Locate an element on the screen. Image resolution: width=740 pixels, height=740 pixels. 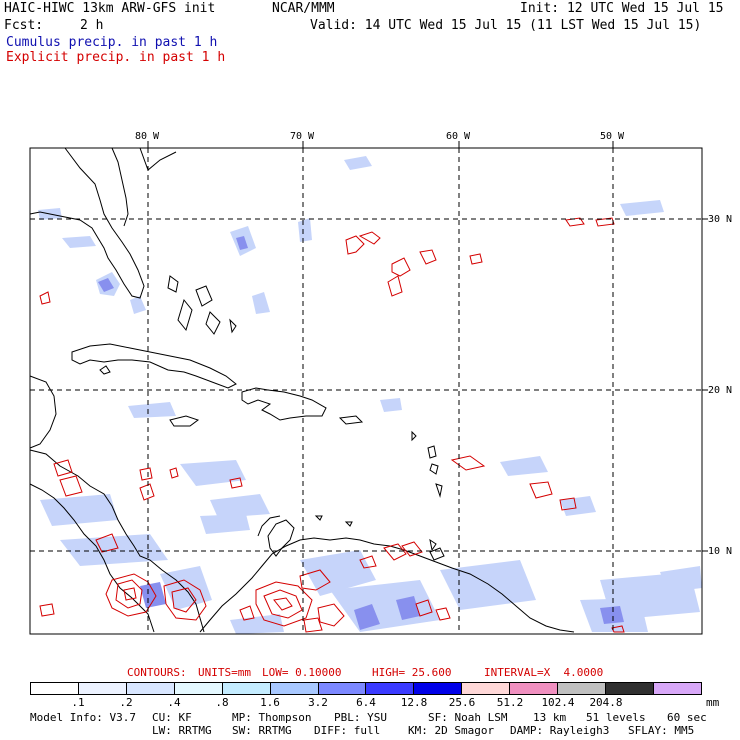
contours-interval: INTERVAL=X 4.0000 is located at coordinates (544, 672).